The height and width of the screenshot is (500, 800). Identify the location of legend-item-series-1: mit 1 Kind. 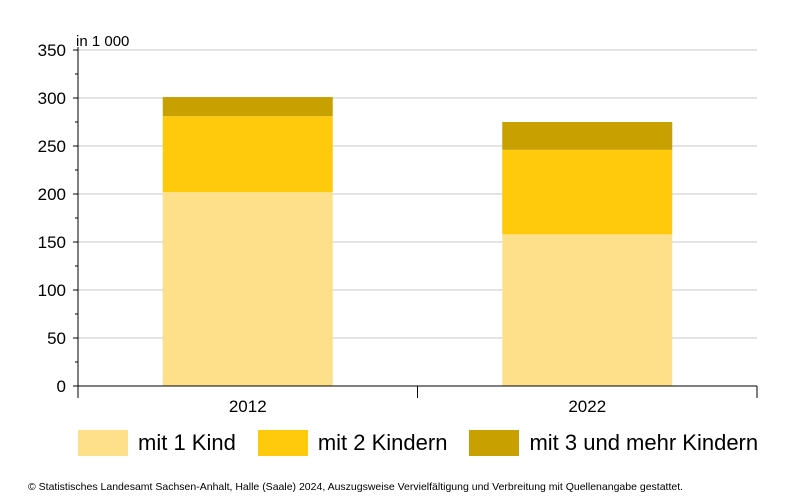
(157, 443).